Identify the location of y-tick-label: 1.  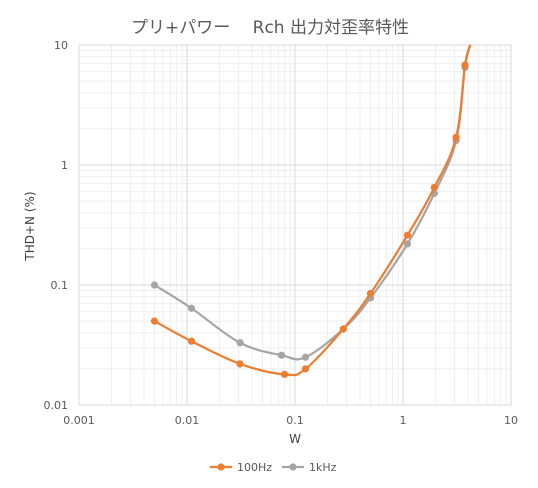
(64, 165).